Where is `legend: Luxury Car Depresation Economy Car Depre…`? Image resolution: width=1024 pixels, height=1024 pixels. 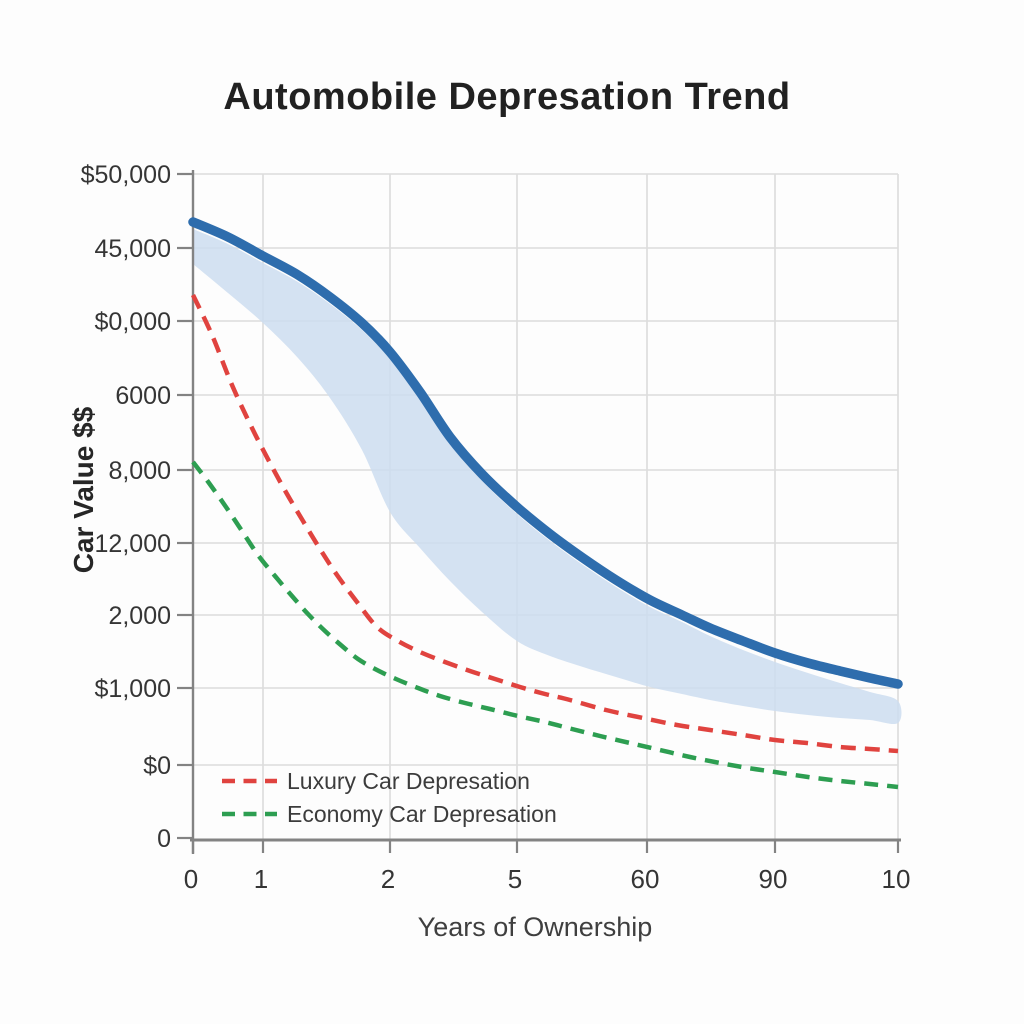 legend: Luxury Car Depresation Economy Car Depre… is located at coordinates (388, 797).